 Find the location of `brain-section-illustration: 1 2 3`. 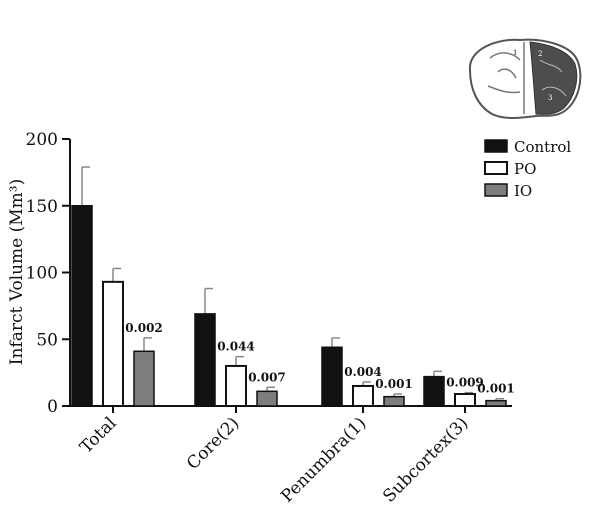

brain-section-illustration: 1 2 3 is located at coordinates (525, 78).